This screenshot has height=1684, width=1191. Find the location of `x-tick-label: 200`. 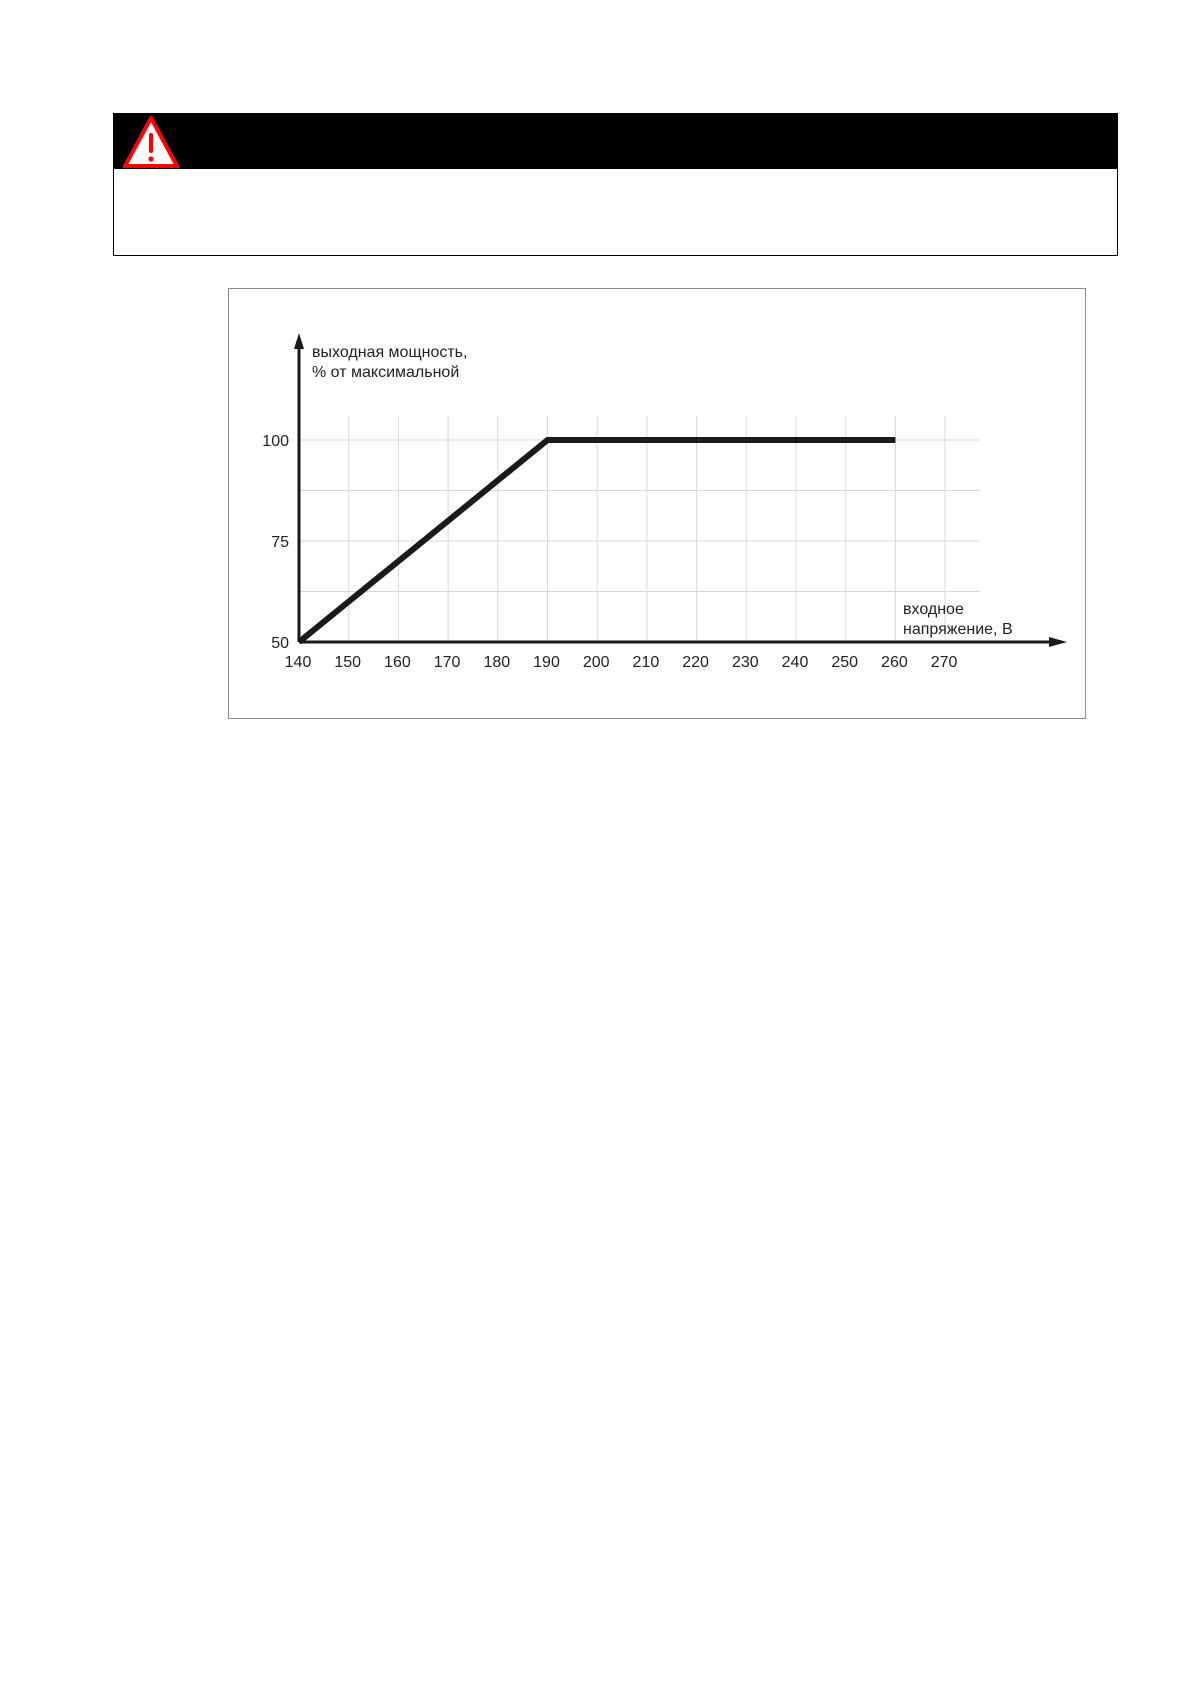

x-tick-label: 200 is located at coordinates (596, 662).